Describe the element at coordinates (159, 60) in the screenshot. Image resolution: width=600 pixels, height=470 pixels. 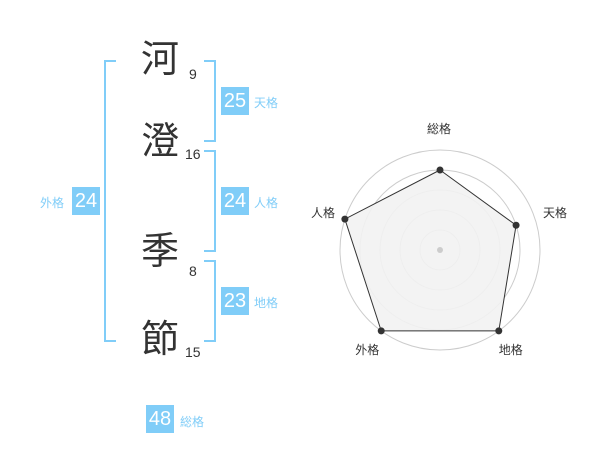
I see `name-character-1: 河` at that location.